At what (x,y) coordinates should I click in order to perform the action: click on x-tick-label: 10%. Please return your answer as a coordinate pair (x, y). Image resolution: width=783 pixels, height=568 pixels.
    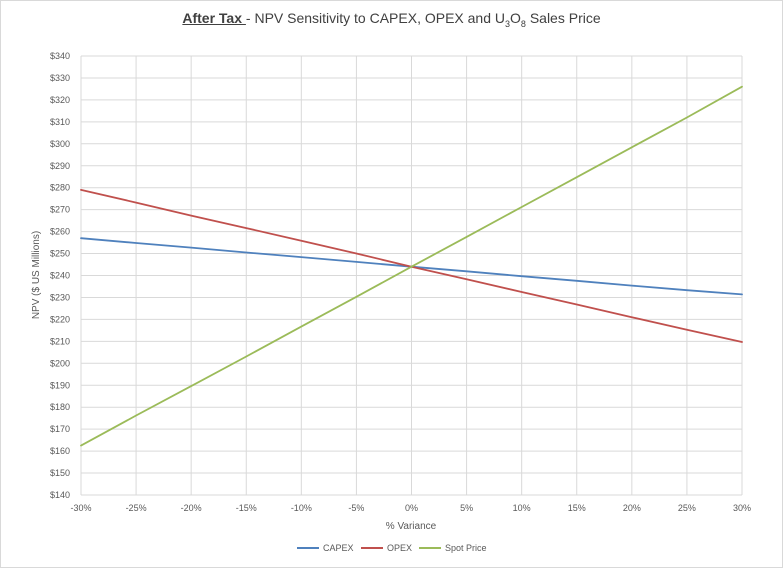
    Looking at the image, I should click on (522, 508).